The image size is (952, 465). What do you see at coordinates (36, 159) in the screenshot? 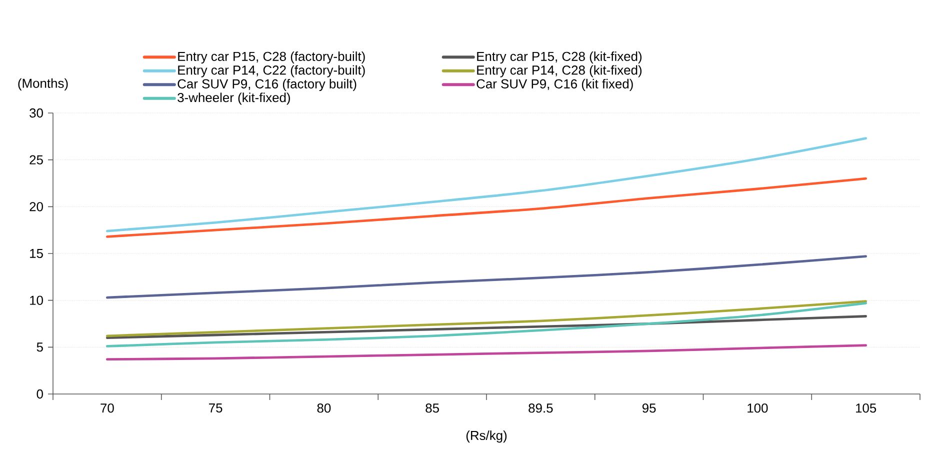
I see `y-tick-label: 25` at bounding box center [36, 159].